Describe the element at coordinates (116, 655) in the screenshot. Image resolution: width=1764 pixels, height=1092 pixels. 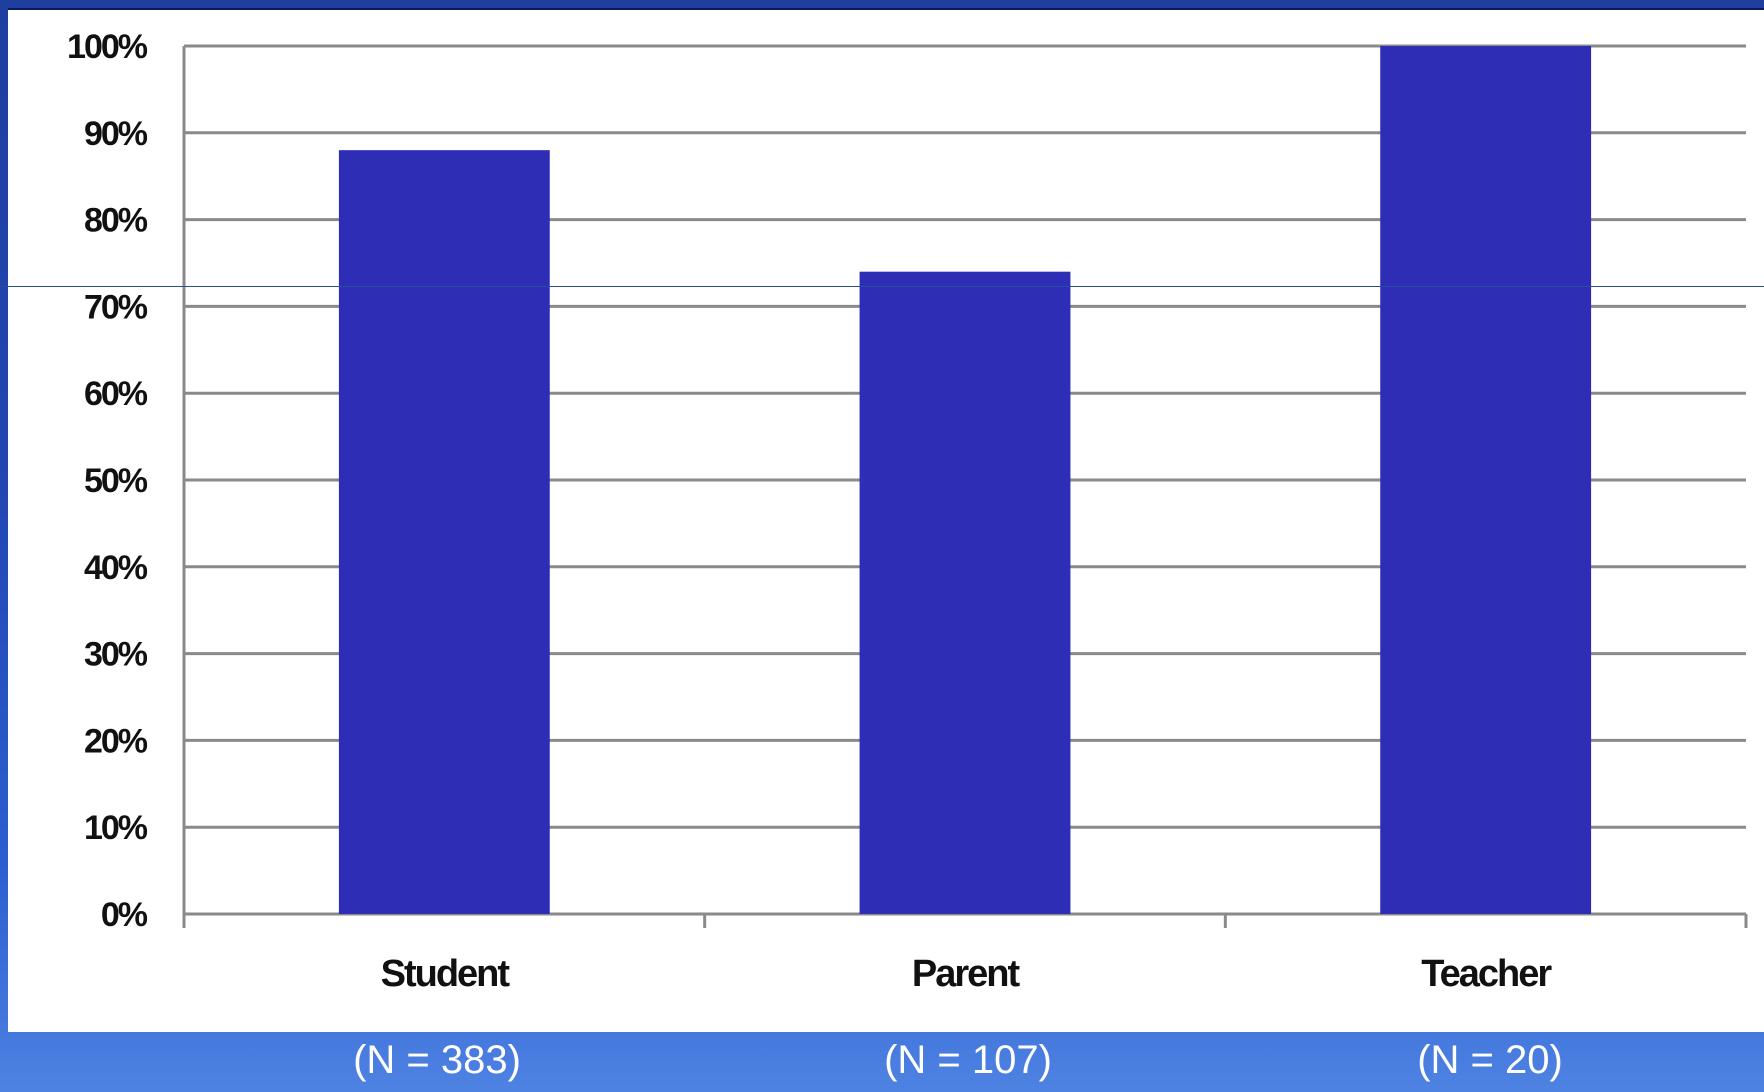
I see `y-tick-label: 30%` at that location.